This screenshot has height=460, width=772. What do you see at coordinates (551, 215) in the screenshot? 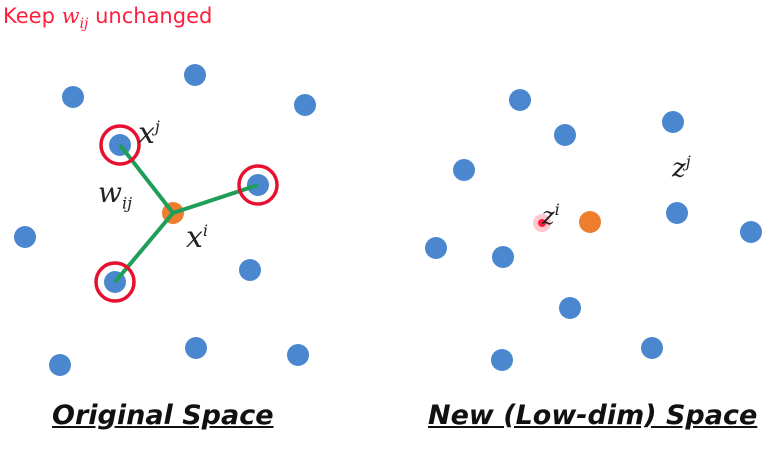
I see `label-zi: zi` at bounding box center [551, 215].